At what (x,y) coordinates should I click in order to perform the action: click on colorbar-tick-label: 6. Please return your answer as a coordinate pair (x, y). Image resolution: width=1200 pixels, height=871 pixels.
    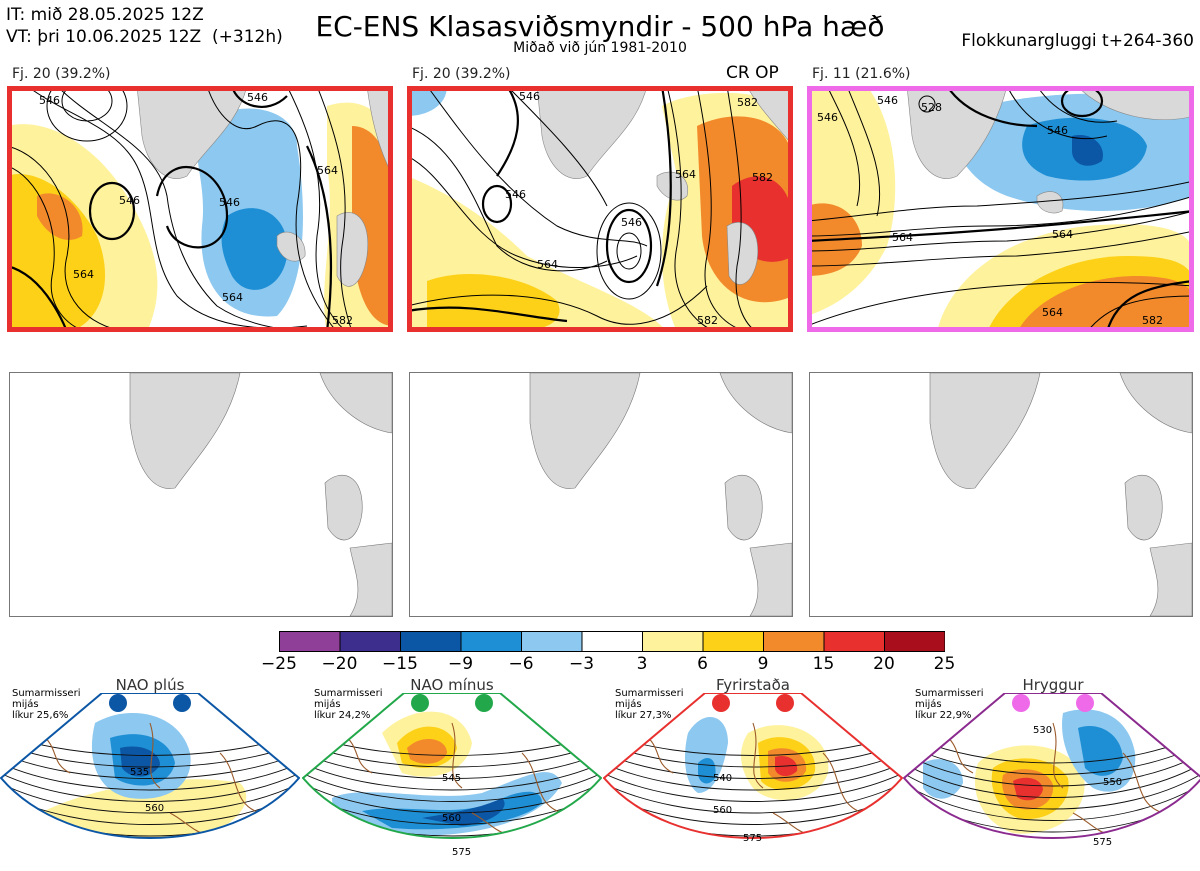
    Looking at the image, I should click on (702, 664).